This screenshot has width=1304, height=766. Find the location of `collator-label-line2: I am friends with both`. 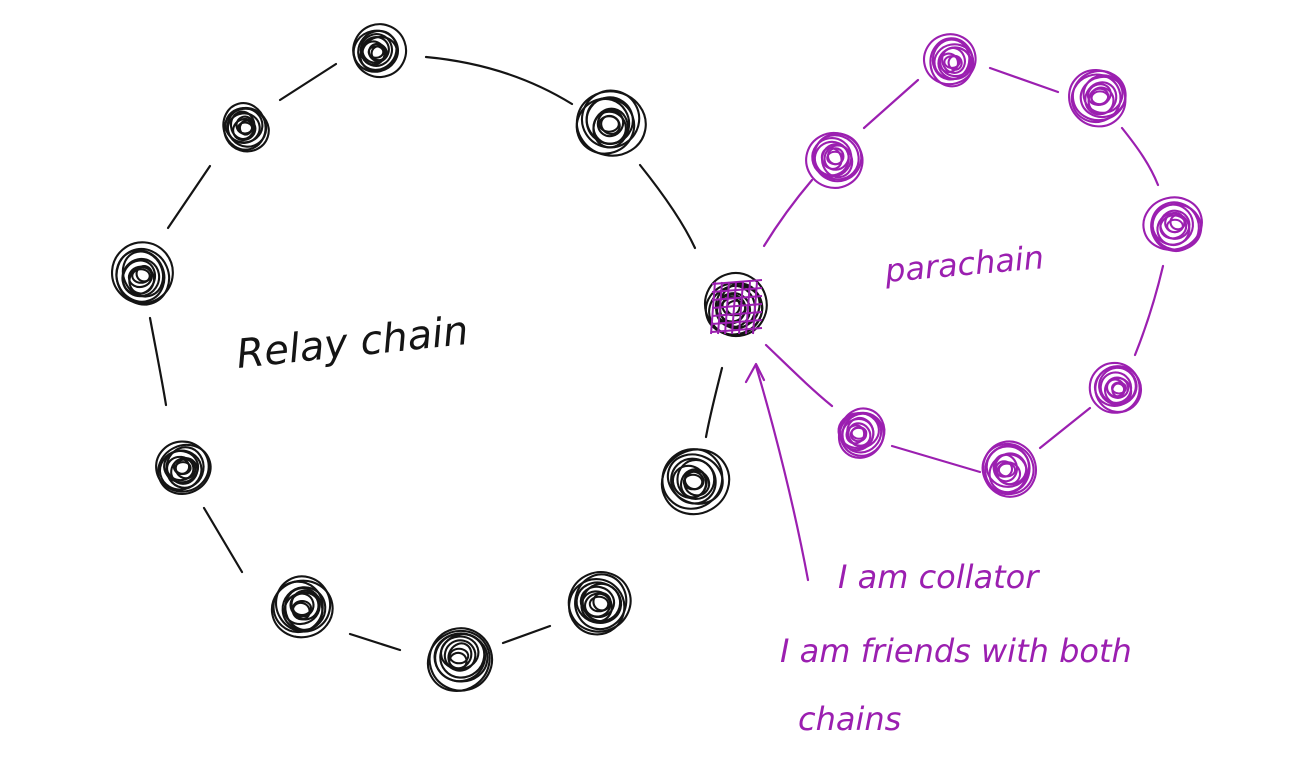

collator-label-line2: I am friends with both is located at coordinates (956, 651).